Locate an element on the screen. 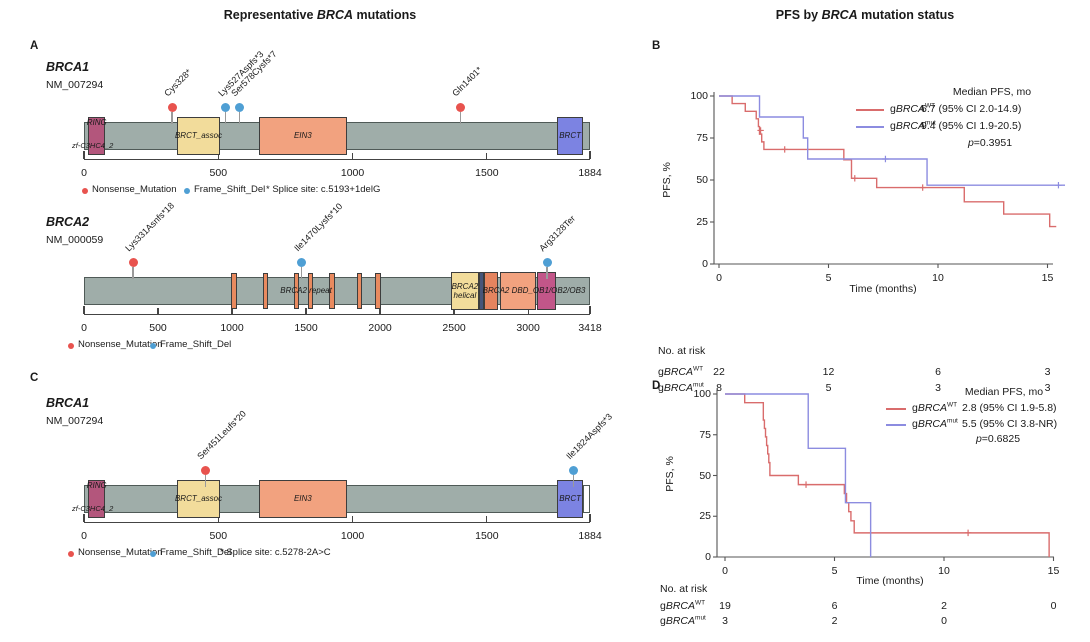 The height and width of the screenshot is (642, 1090). x-axis-tick-label: 3000 is located at coordinates (528, 328).